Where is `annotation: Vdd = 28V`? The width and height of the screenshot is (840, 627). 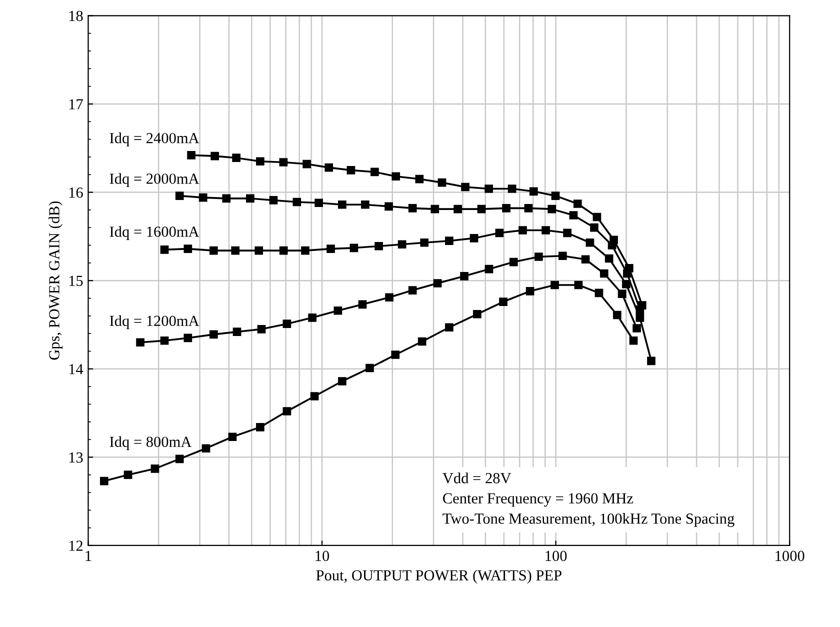
annotation: Vdd = 28V is located at coordinates (477, 478).